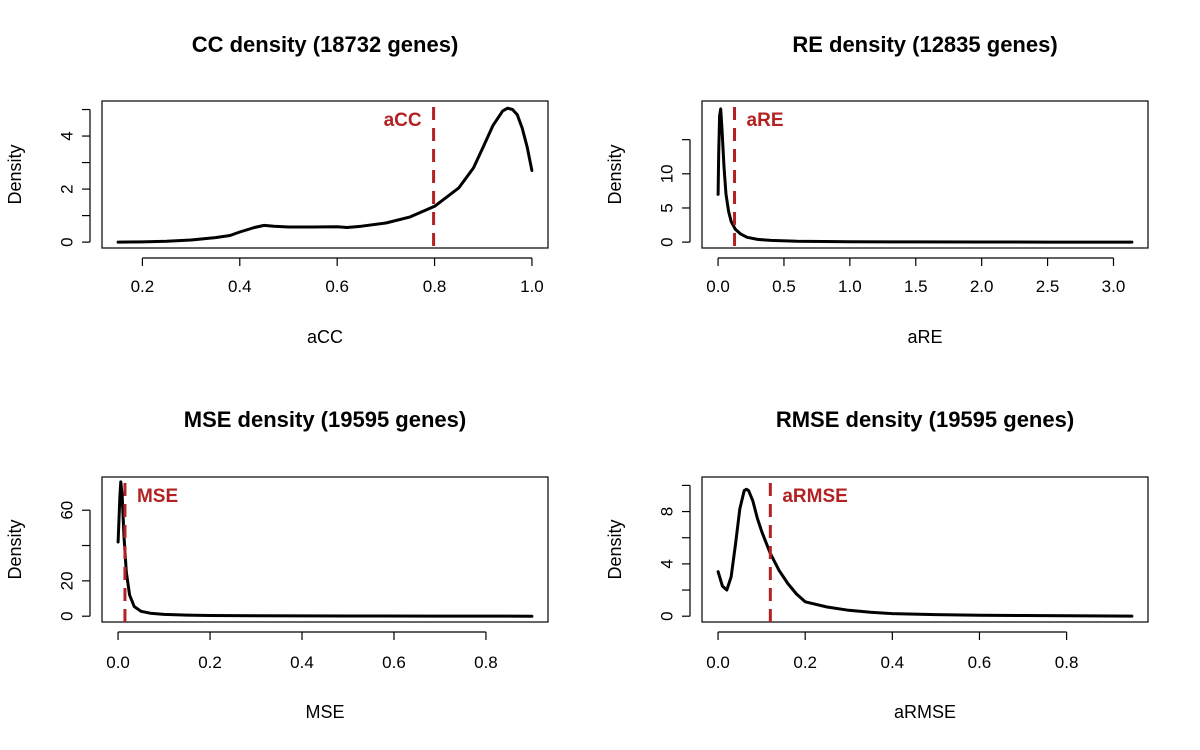 The height and width of the screenshot is (750, 1200). Describe the element at coordinates (924, 337) in the screenshot. I see `x-axis-label: aRE` at that location.